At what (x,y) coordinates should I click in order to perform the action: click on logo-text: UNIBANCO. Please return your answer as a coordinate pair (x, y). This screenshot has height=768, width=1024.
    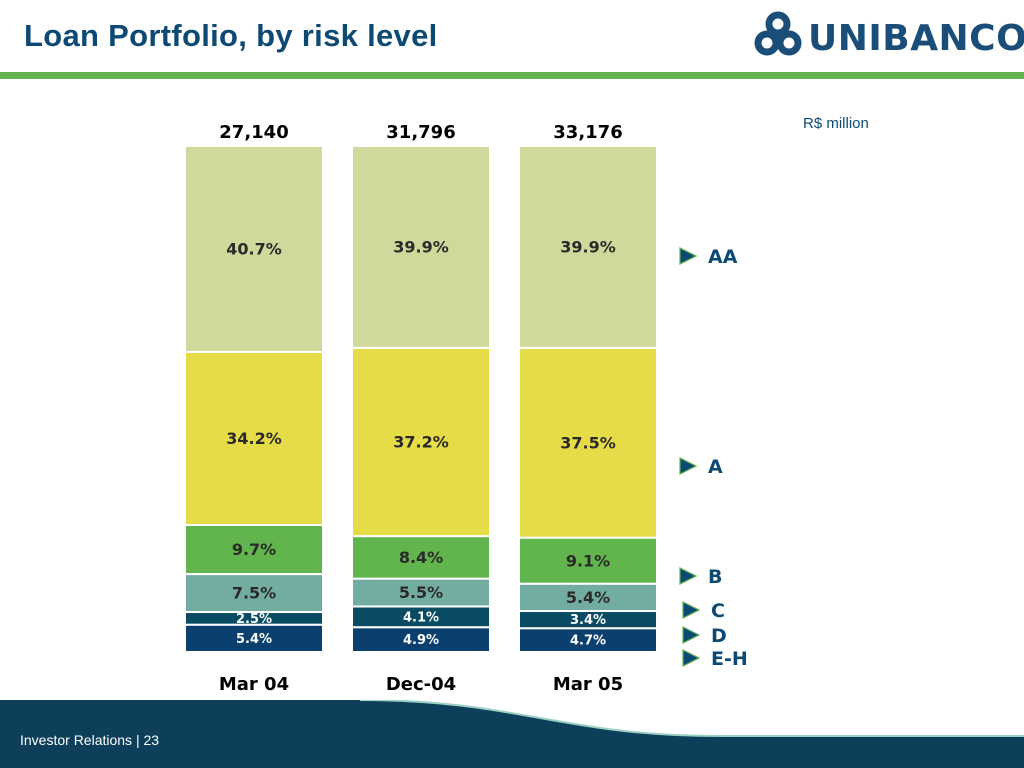
    Looking at the image, I should click on (916, 38).